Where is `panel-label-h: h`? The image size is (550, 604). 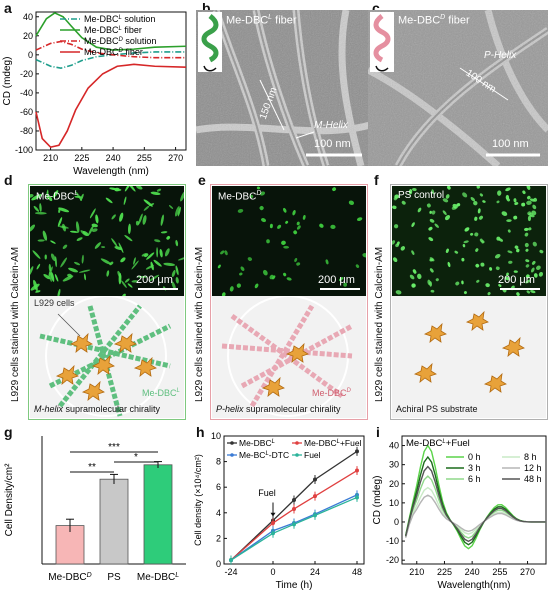
panel-label-h: h is located at coordinates (200, 432).